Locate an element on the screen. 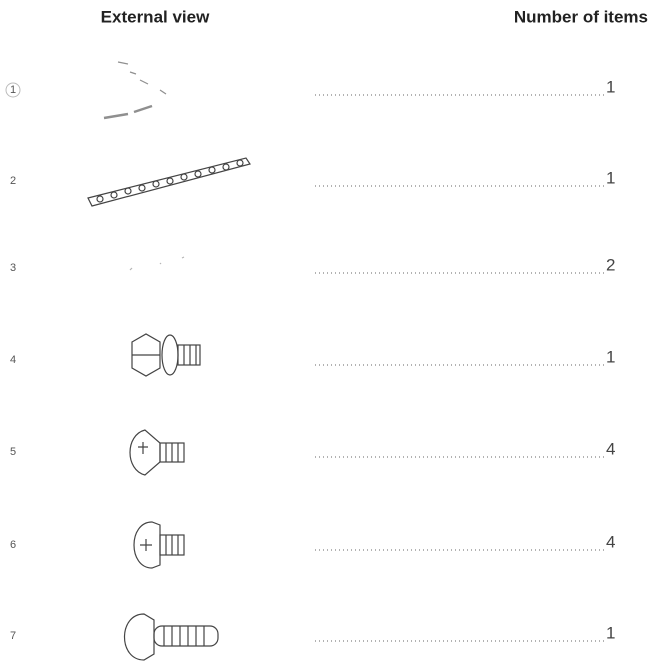 This screenshot has width=653, height=666. index-circle is located at coordinates (13, 90).